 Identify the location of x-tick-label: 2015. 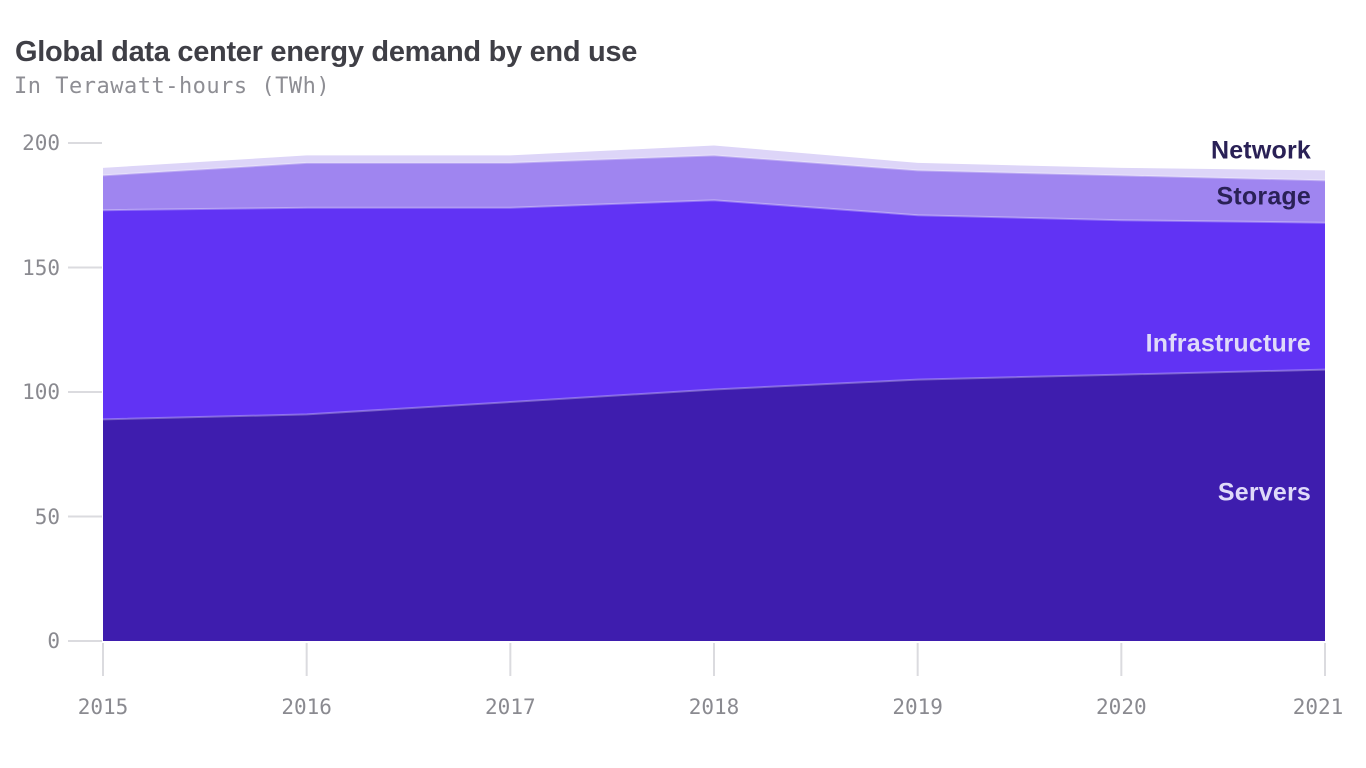
(103, 707).